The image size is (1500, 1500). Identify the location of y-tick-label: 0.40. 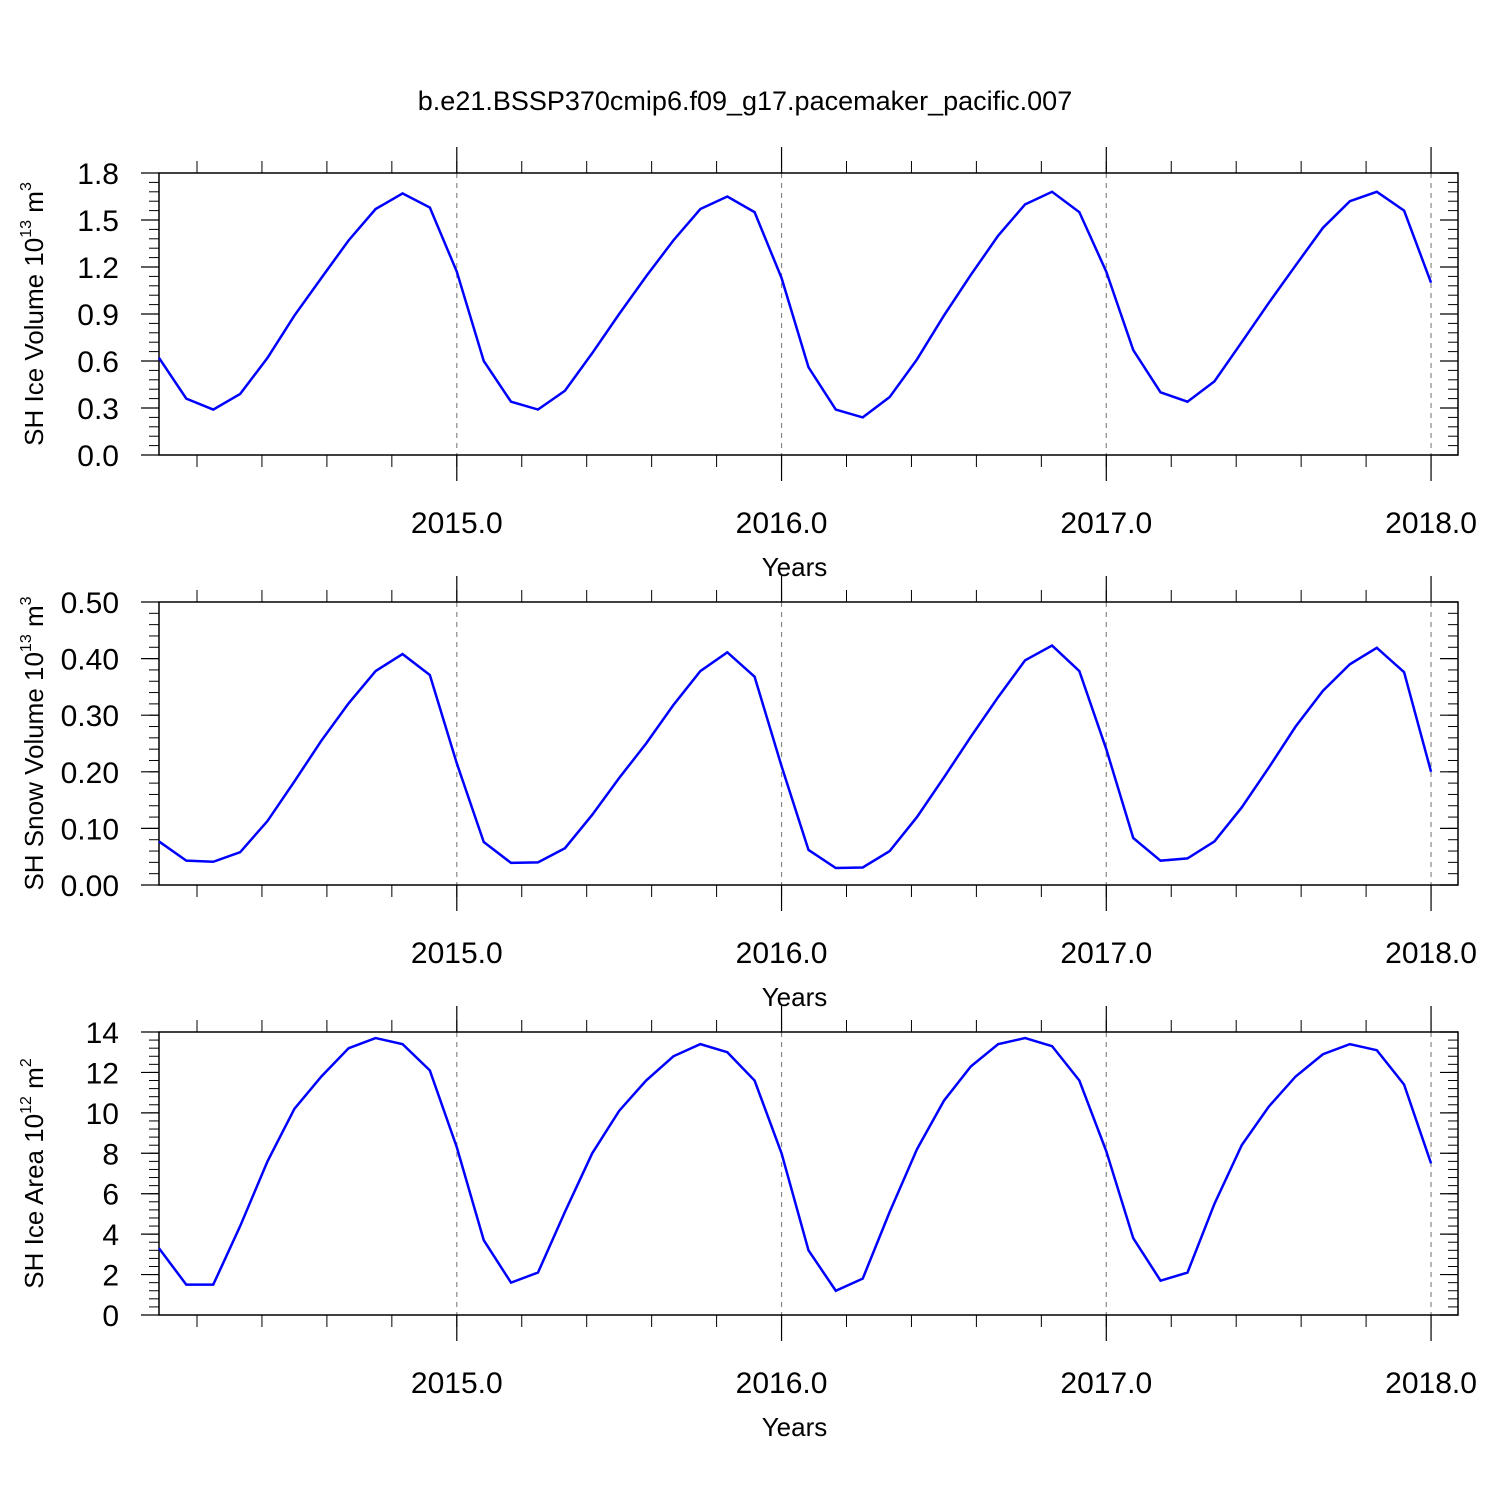
(90, 660).